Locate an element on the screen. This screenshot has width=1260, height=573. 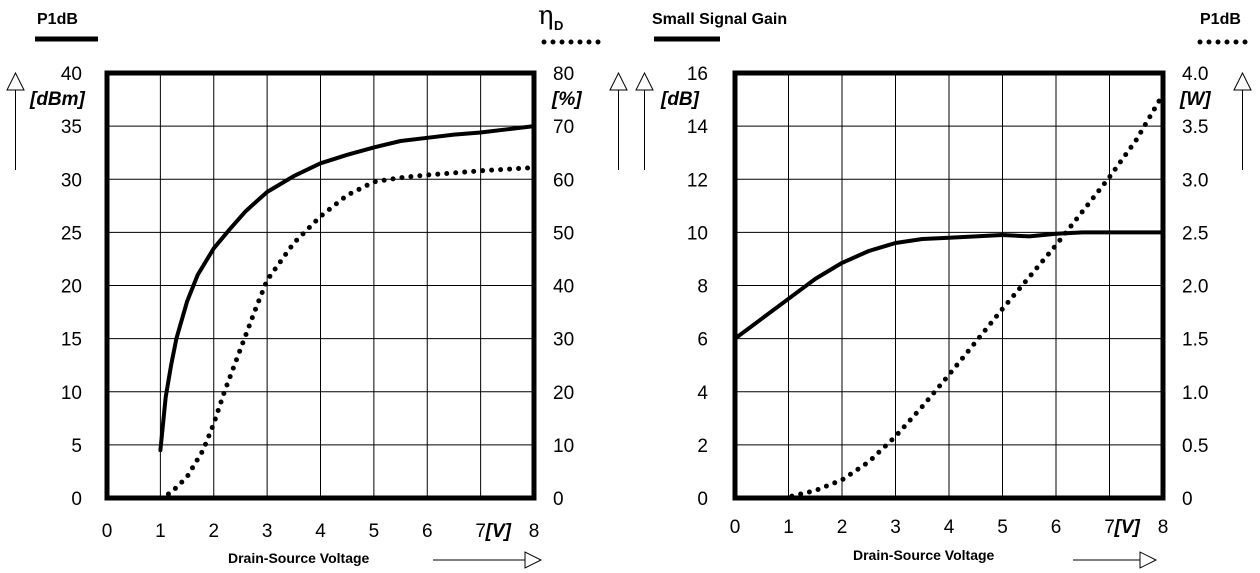
right-axis-tick-label: 10 is located at coordinates (563, 446).